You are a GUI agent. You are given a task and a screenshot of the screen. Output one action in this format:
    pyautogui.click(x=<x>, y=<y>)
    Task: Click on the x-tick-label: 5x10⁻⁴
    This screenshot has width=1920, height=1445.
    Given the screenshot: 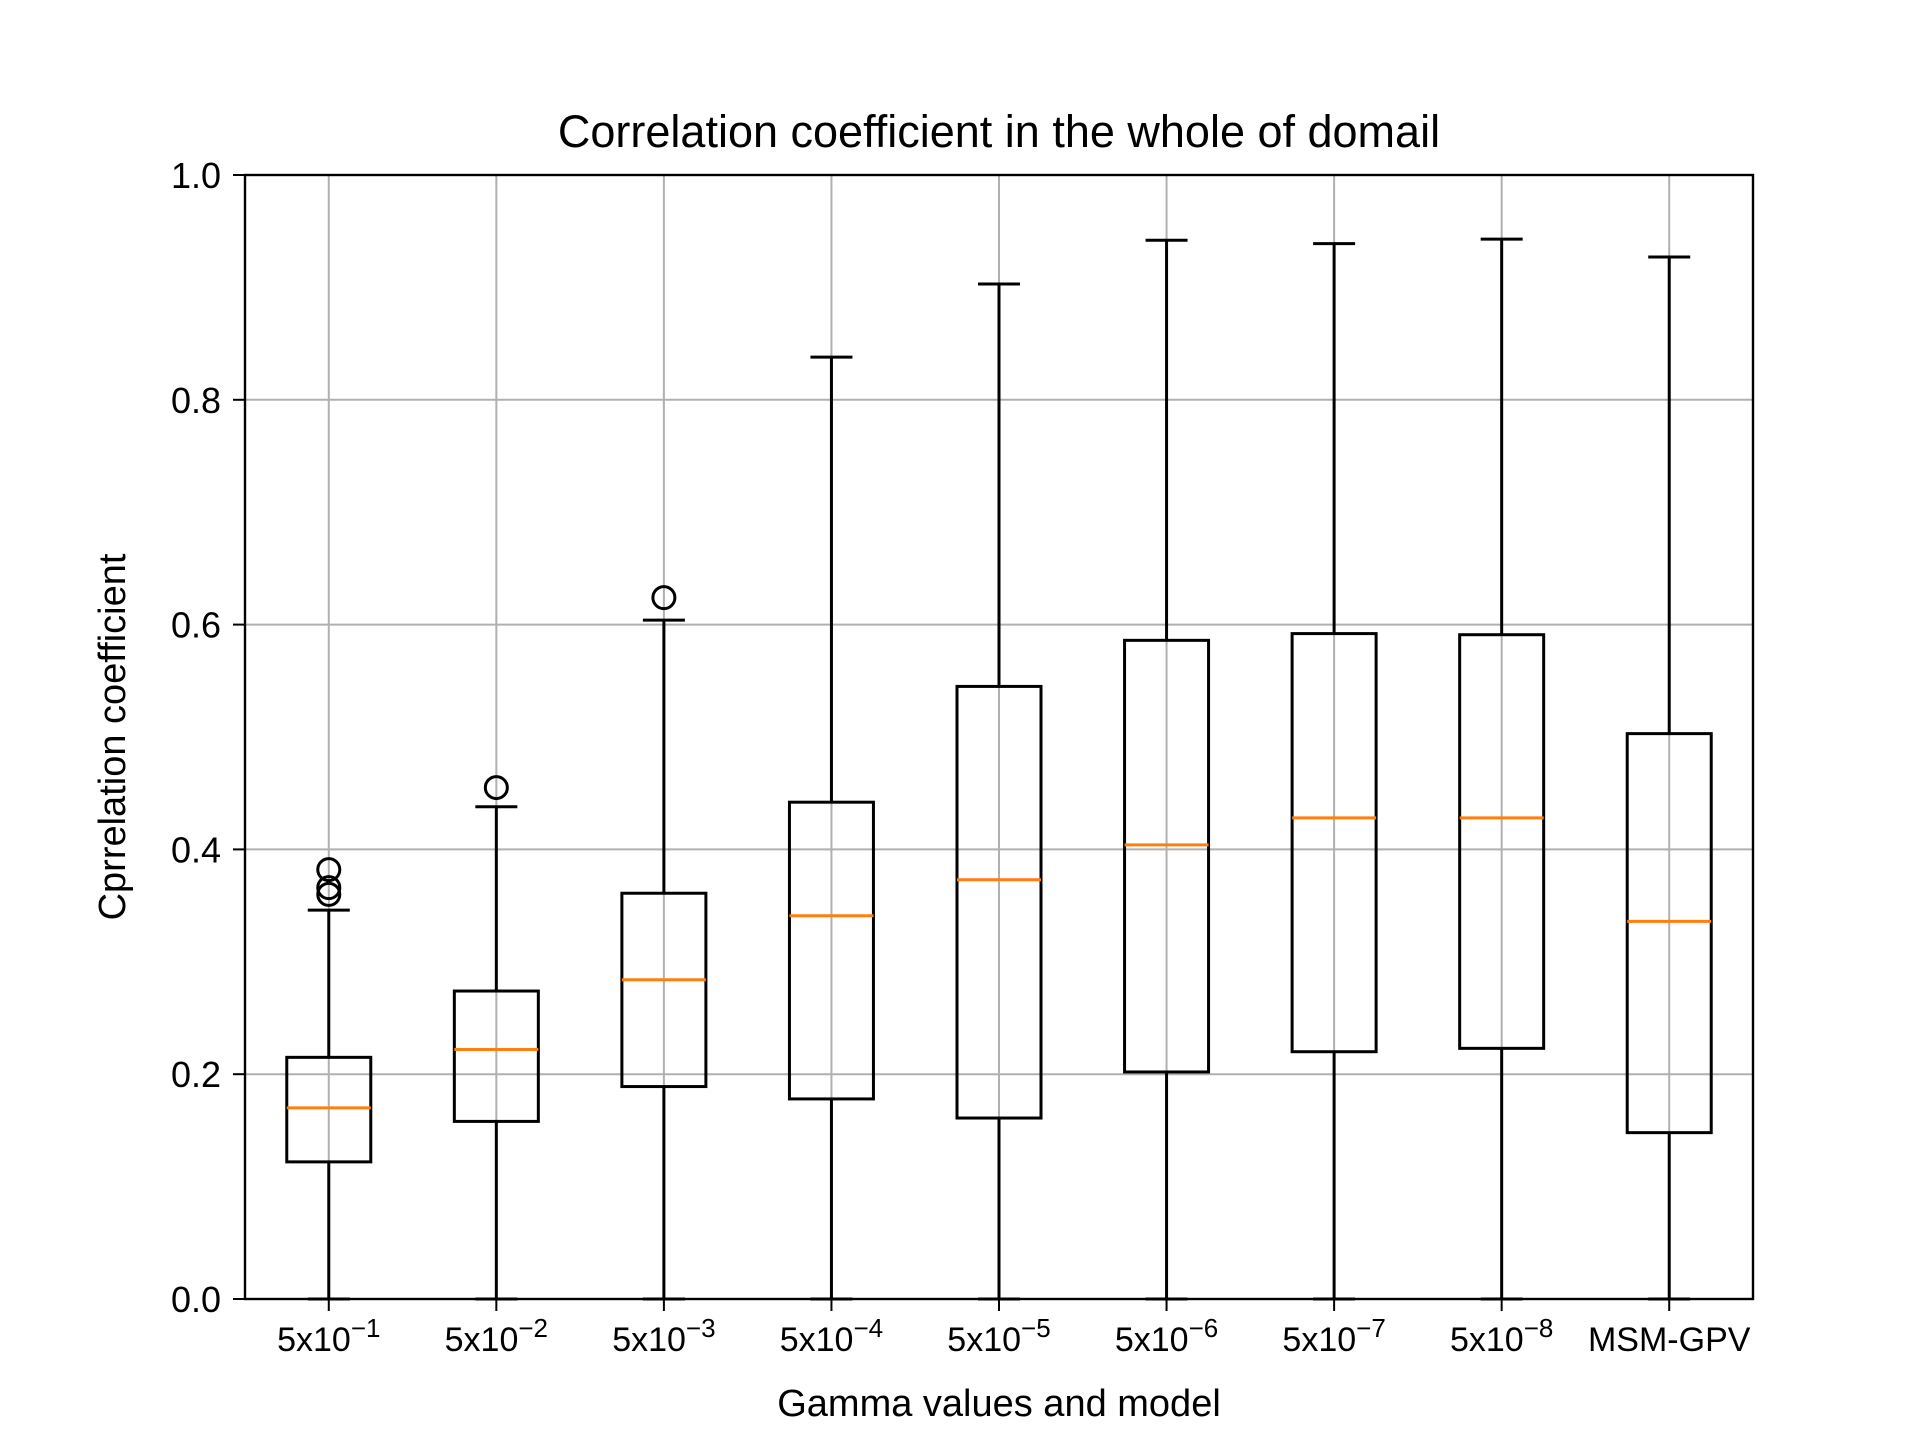 What is the action you would take?
    pyautogui.click(x=831, y=1336)
    